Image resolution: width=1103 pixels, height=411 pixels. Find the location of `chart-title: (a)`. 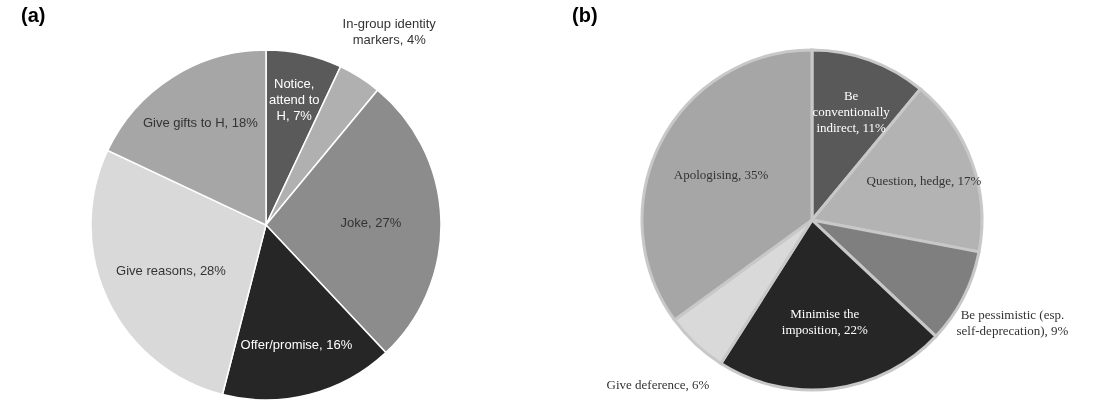

chart-title: (a) is located at coordinates (33, 15).